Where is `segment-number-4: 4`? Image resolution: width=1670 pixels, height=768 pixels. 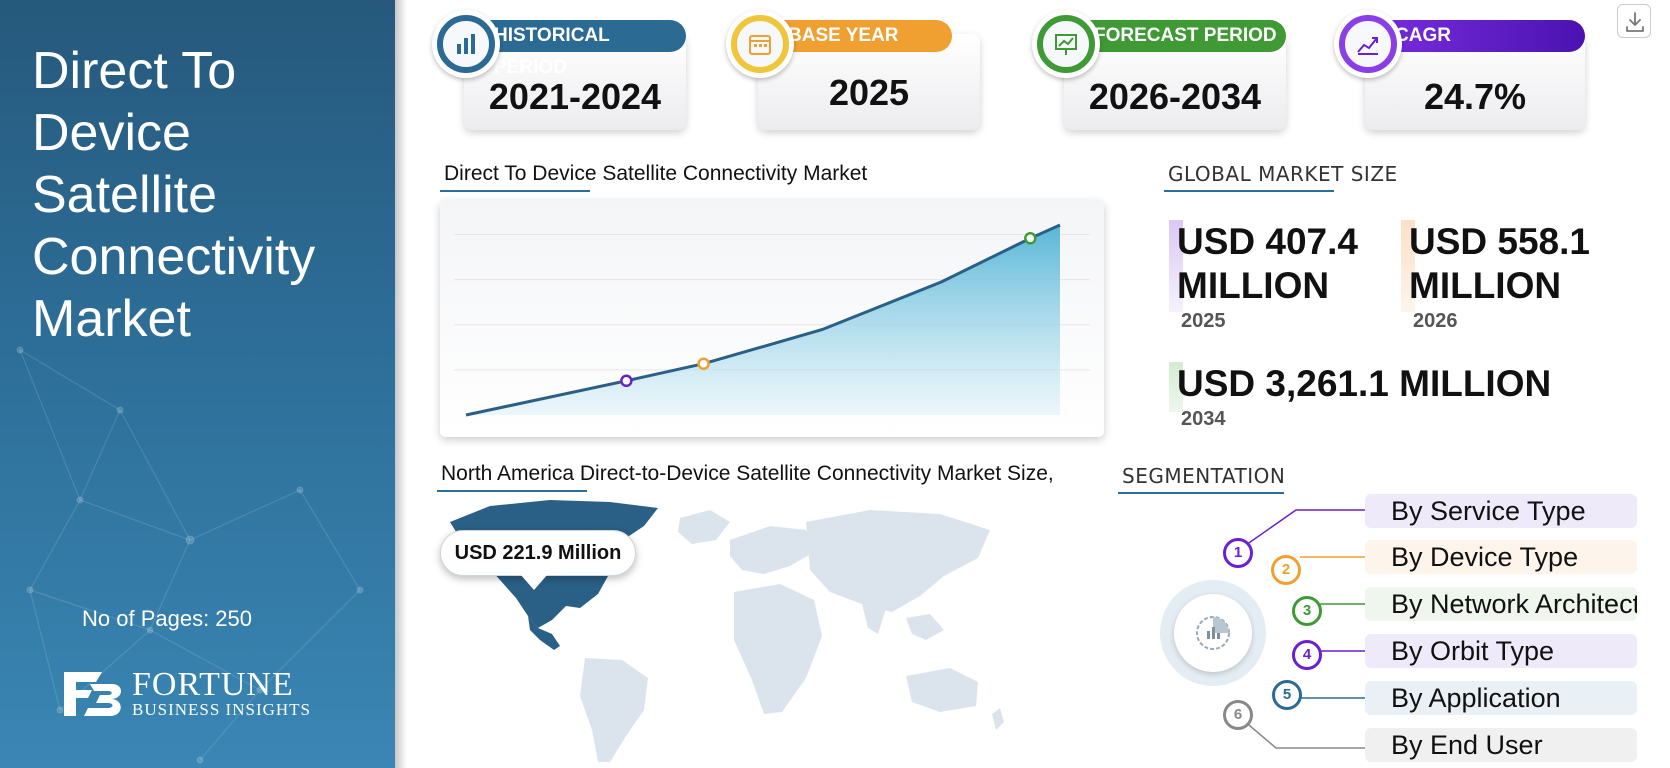
segment-number-4: 4 is located at coordinates (1307, 655).